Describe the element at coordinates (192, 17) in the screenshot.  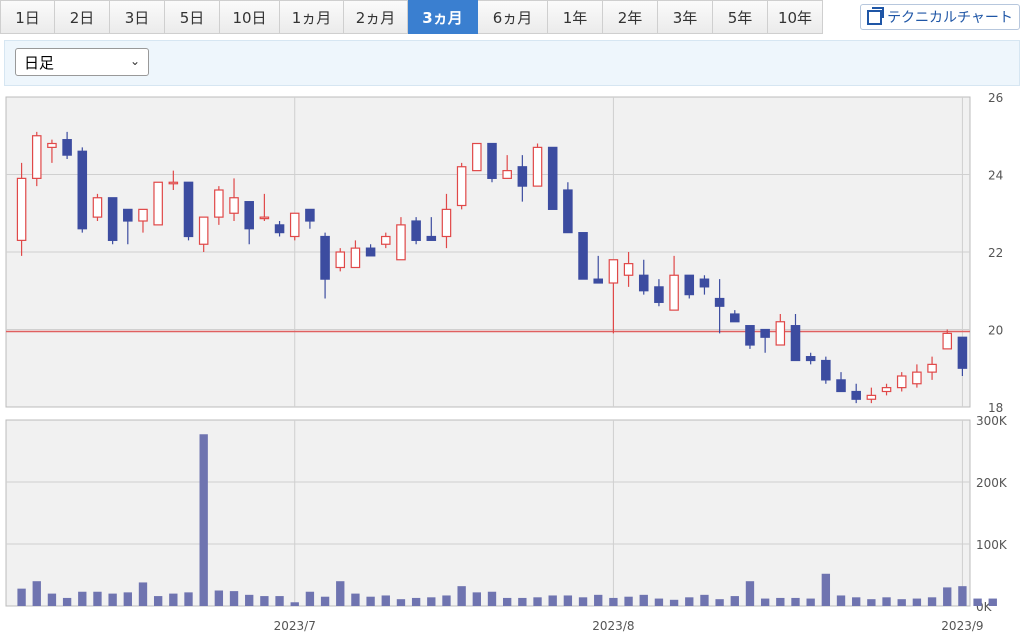
I see `tab-3: 5日` at that location.